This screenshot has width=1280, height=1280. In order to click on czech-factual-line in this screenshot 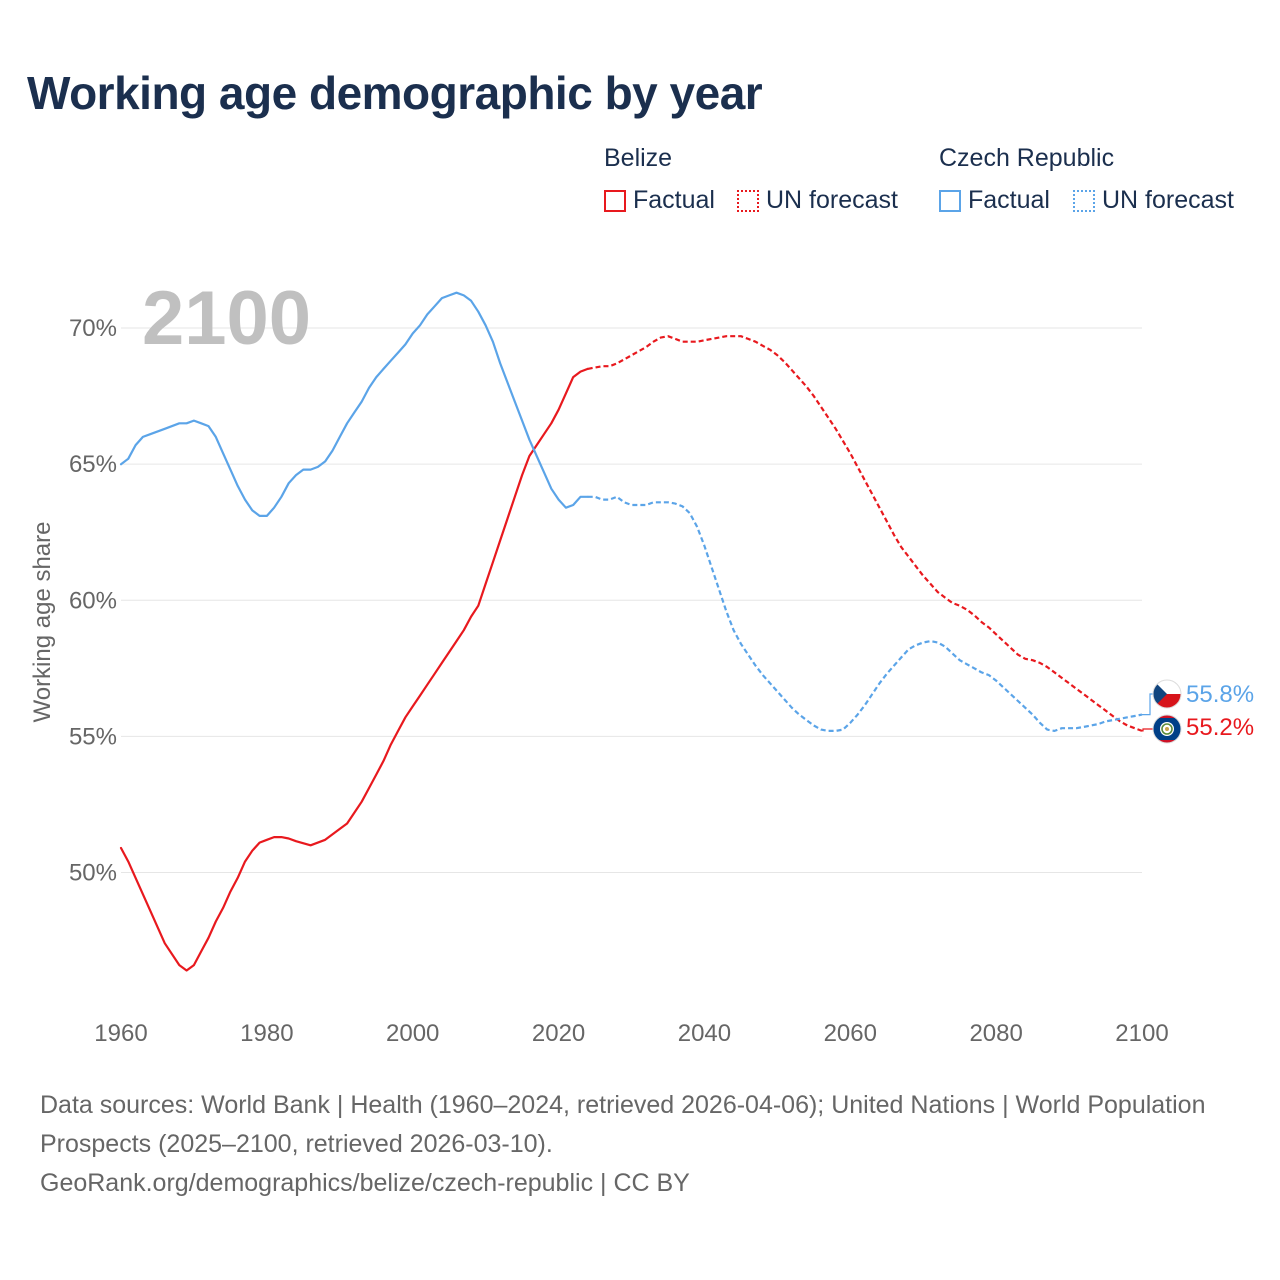, I will do `click(354, 404)`.